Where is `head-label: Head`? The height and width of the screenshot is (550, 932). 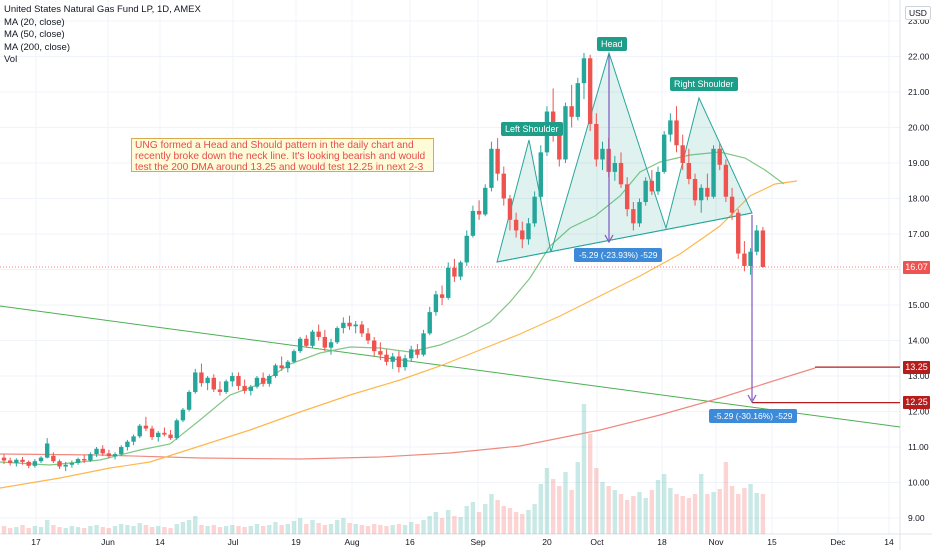
head-label: Head is located at coordinates (612, 44).